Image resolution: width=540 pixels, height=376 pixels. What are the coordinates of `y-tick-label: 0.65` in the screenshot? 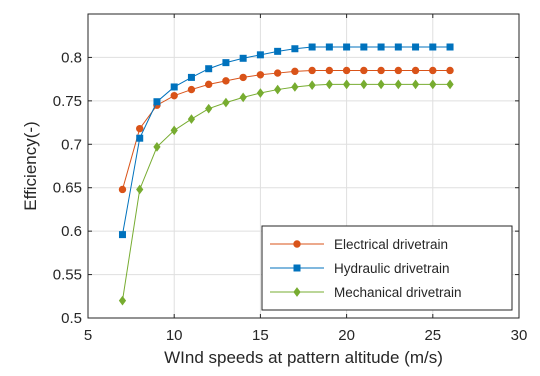 It's located at (67, 188).